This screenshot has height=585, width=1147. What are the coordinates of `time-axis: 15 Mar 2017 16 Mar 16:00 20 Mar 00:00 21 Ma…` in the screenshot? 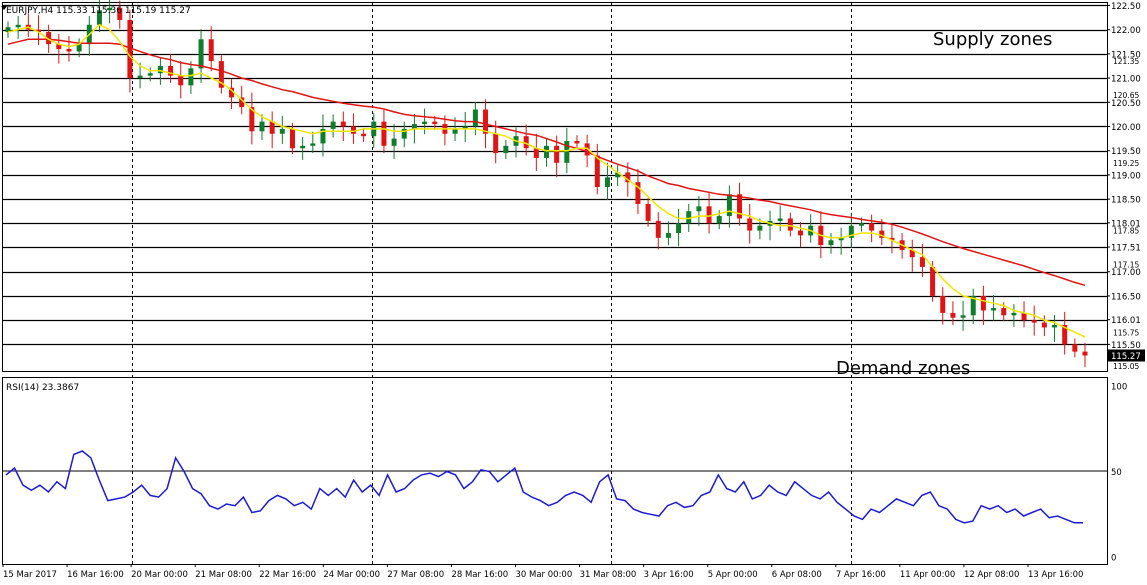 It's located at (542, 572).